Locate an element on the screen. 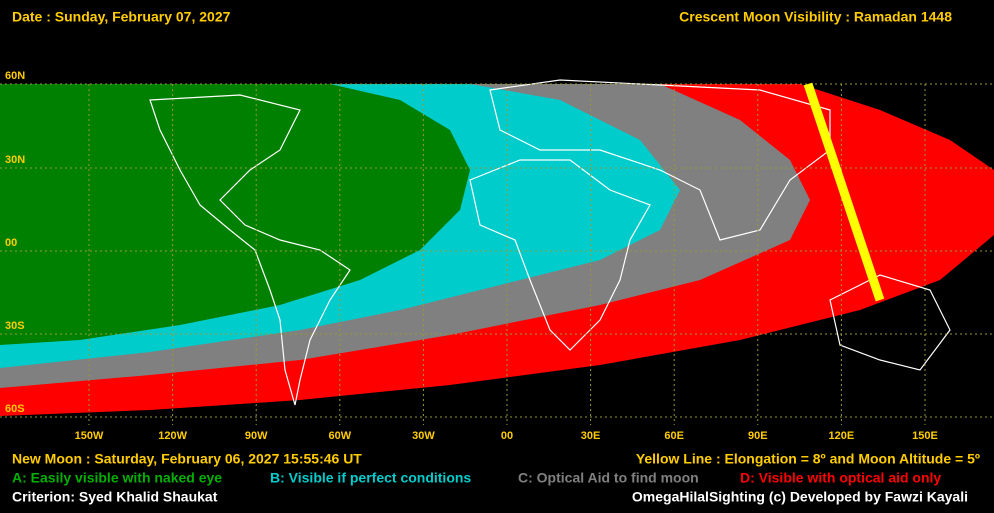  longitude-label: 90W is located at coordinates (256, 436).